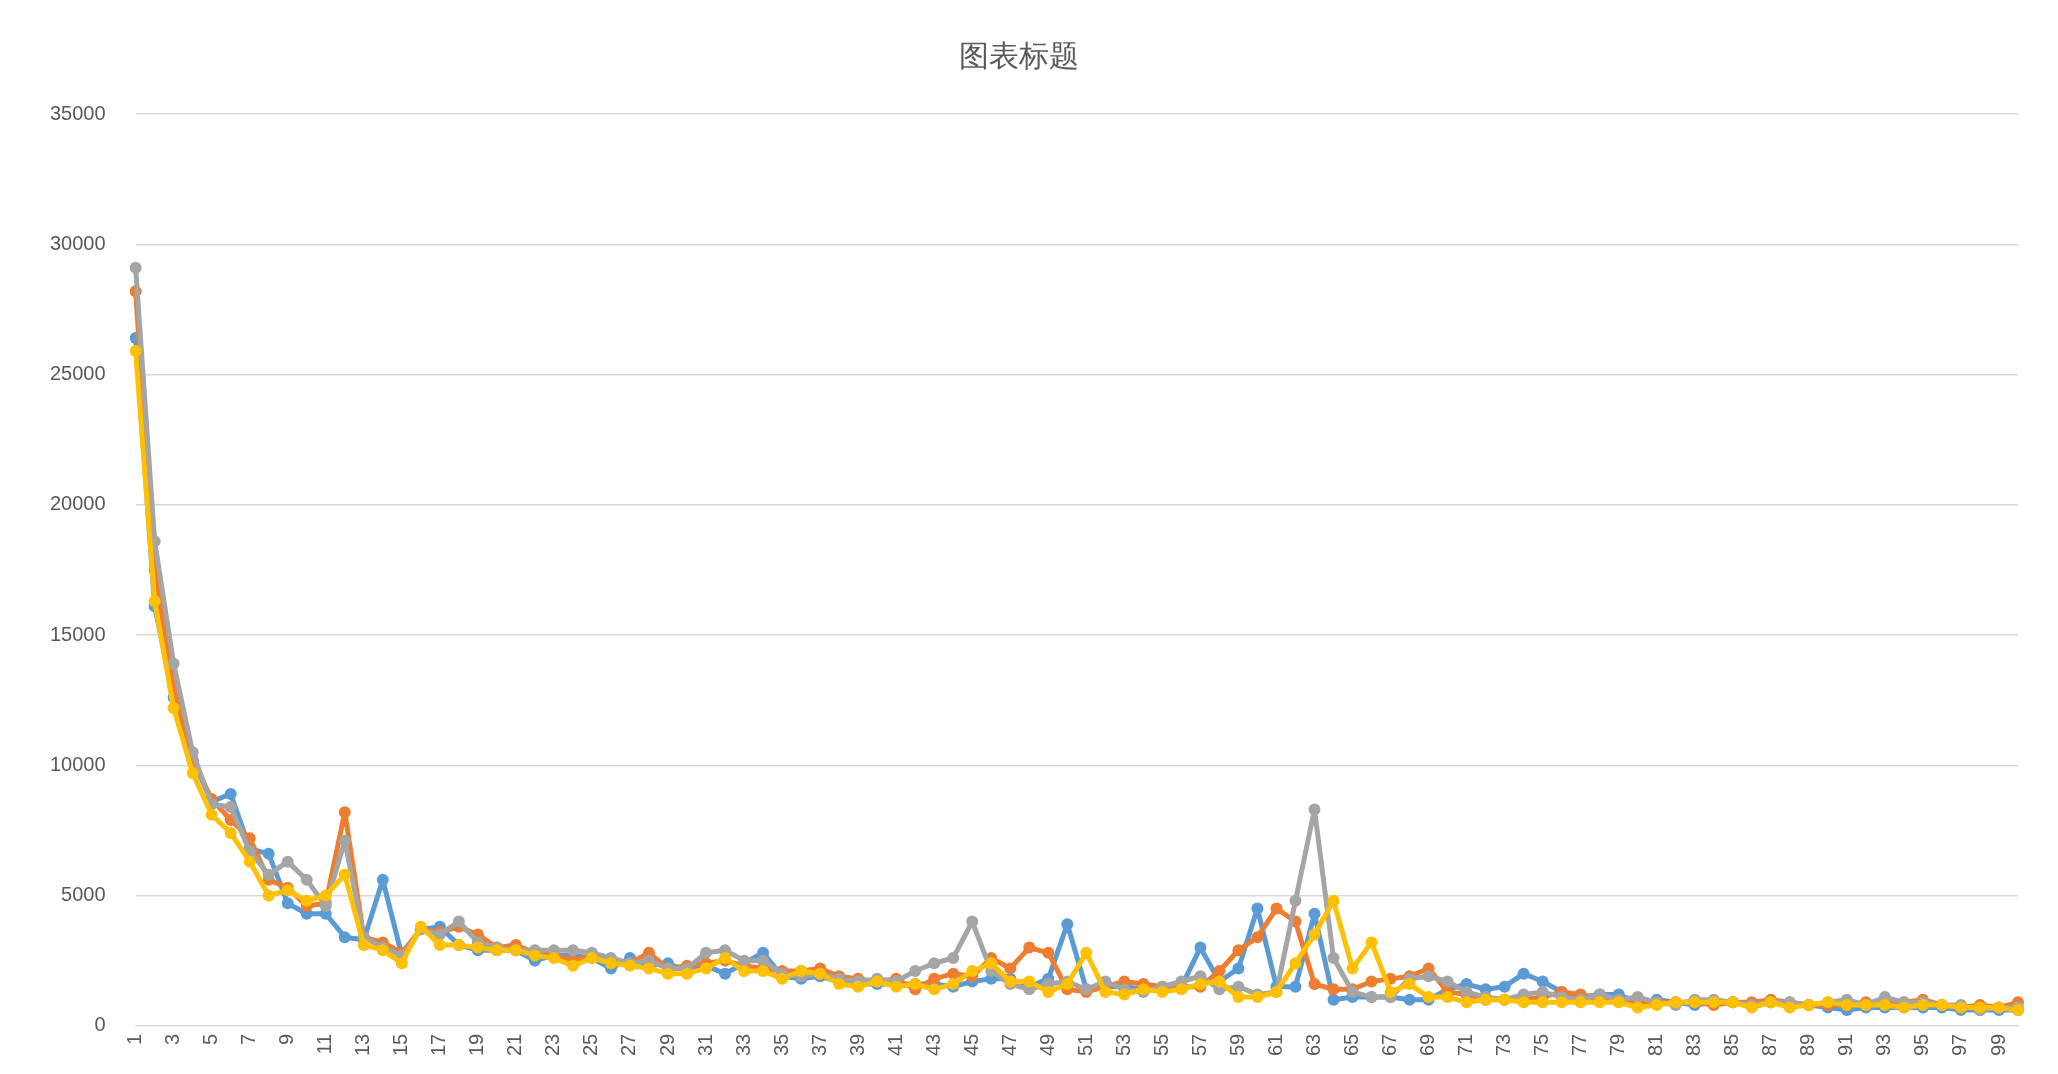 Image resolution: width=2058 pixels, height=1074 pixels. What do you see at coordinates (438, 1044) in the screenshot?
I see `x-tick-label: 17` at bounding box center [438, 1044].